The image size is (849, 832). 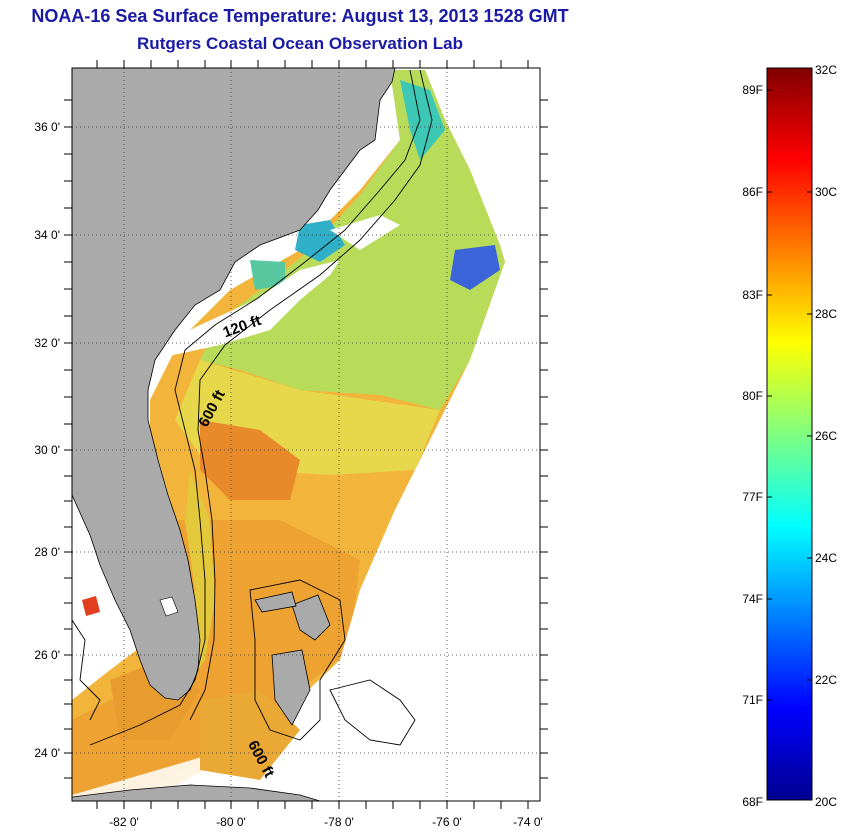 What do you see at coordinates (124, 822) in the screenshot?
I see `lon-label: -82 0'` at bounding box center [124, 822].